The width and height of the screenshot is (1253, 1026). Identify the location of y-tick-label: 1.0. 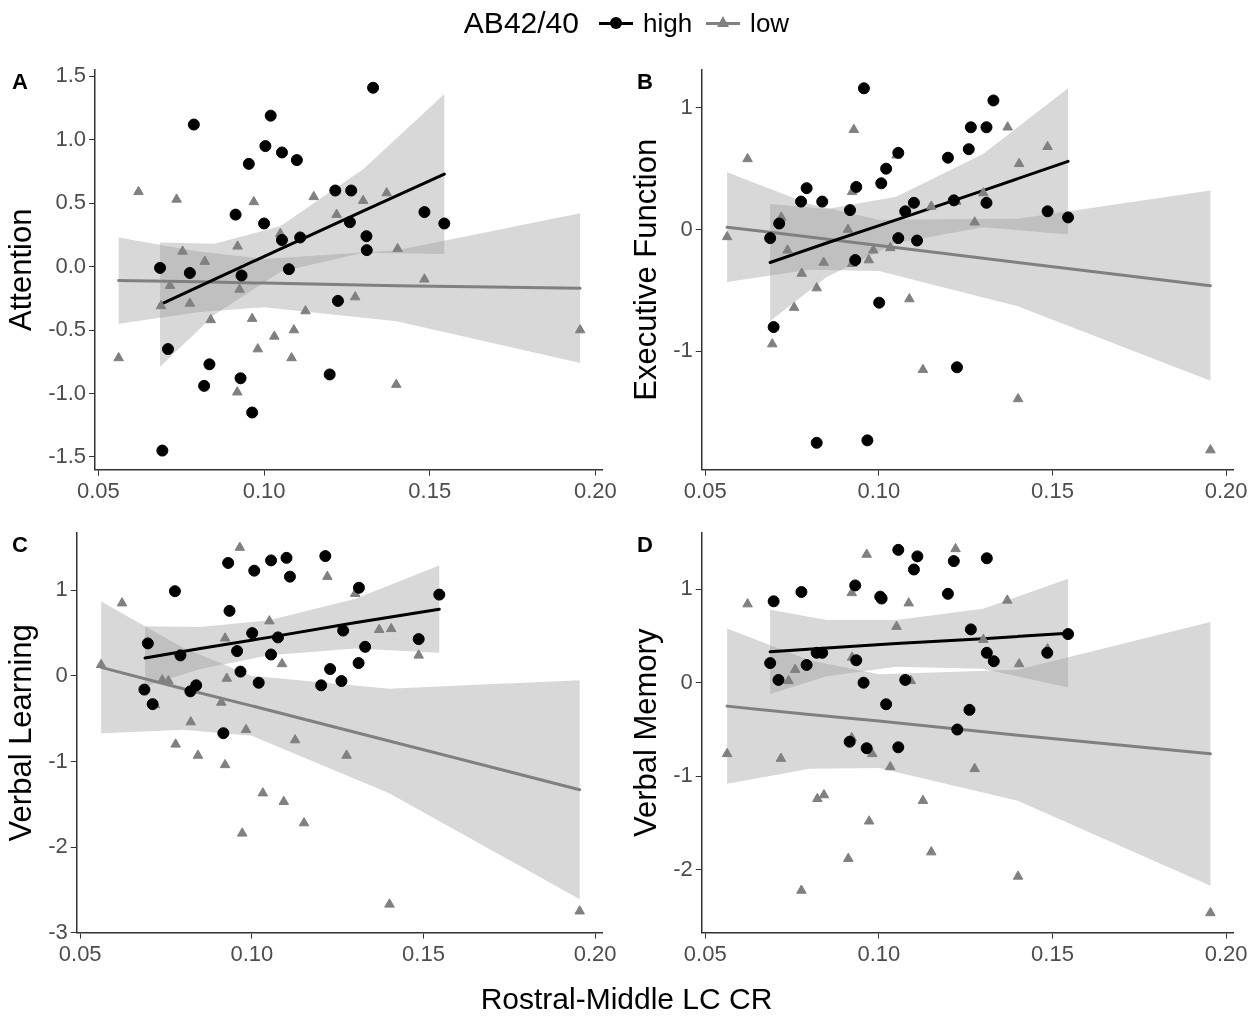
(71, 138).